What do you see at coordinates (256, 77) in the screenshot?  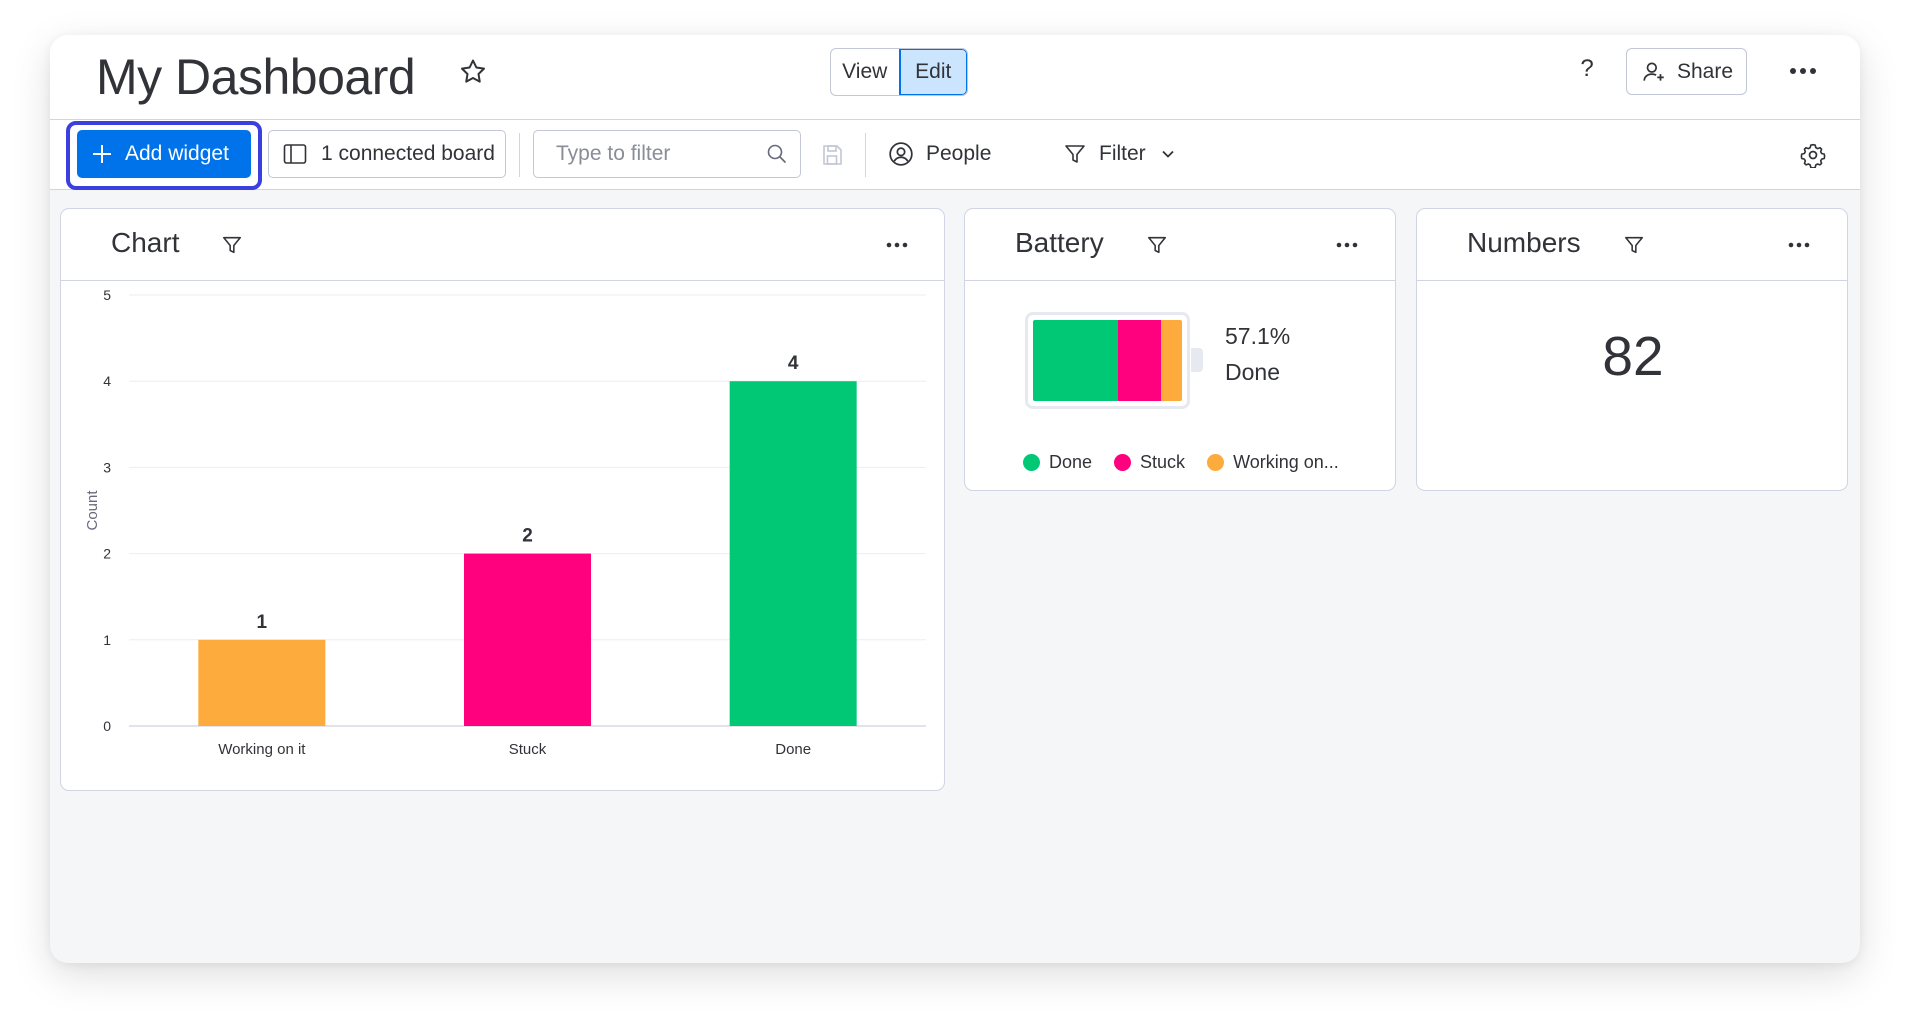 I see `page-title: My Dashboard` at bounding box center [256, 77].